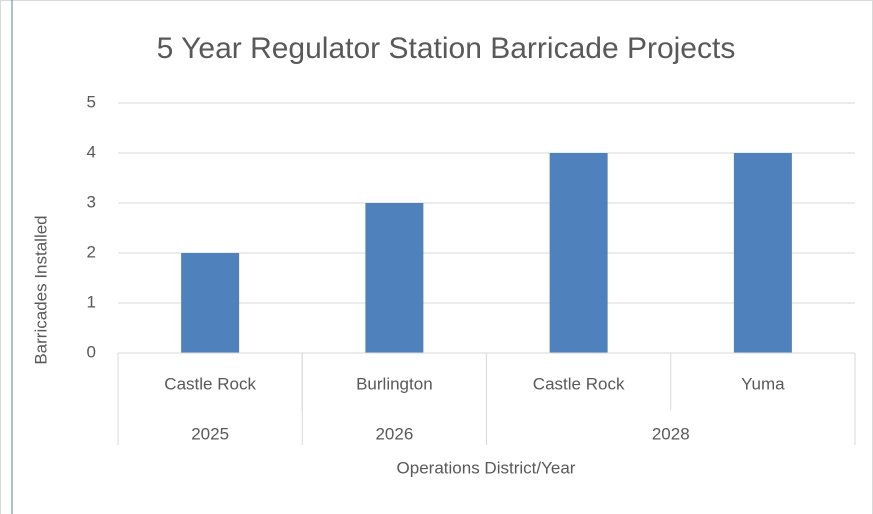 The height and width of the screenshot is (514, 873). I want to click on y-tick-label: 1, so click(91, 301).